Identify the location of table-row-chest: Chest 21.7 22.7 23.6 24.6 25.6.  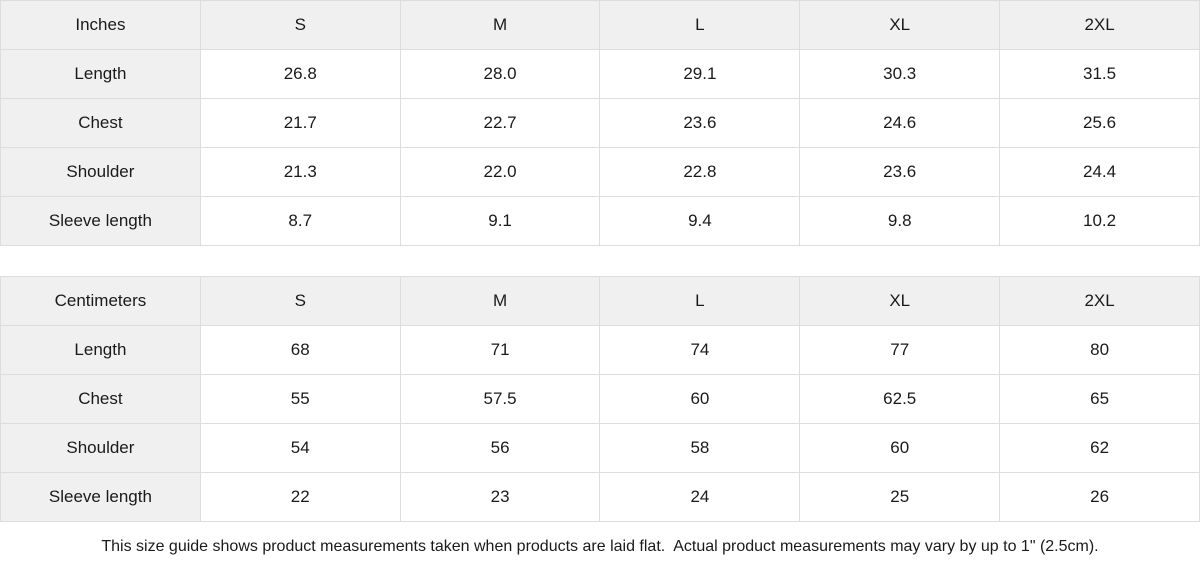
(600, 123).